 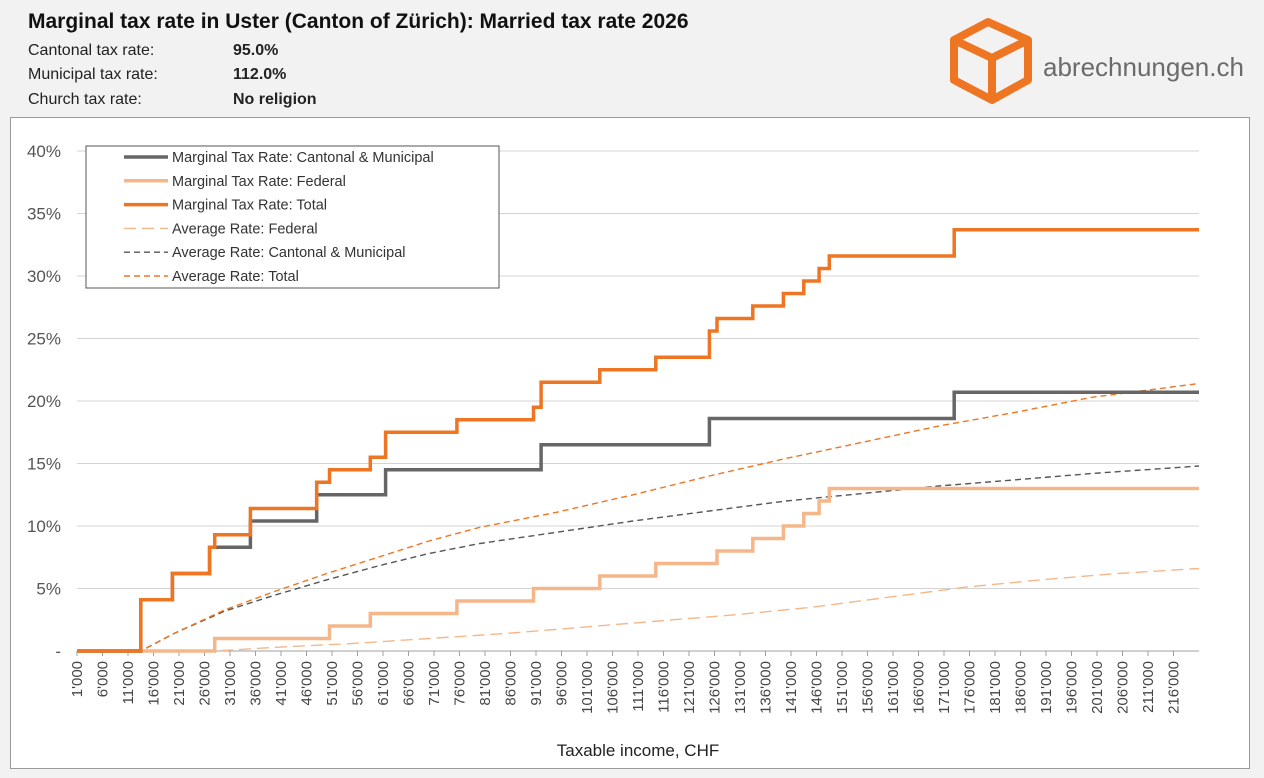 What do you see at coordinates (44, 151) in the screenshot?
I see `y-tick-label: 40%` at bounding box center [44, 151].